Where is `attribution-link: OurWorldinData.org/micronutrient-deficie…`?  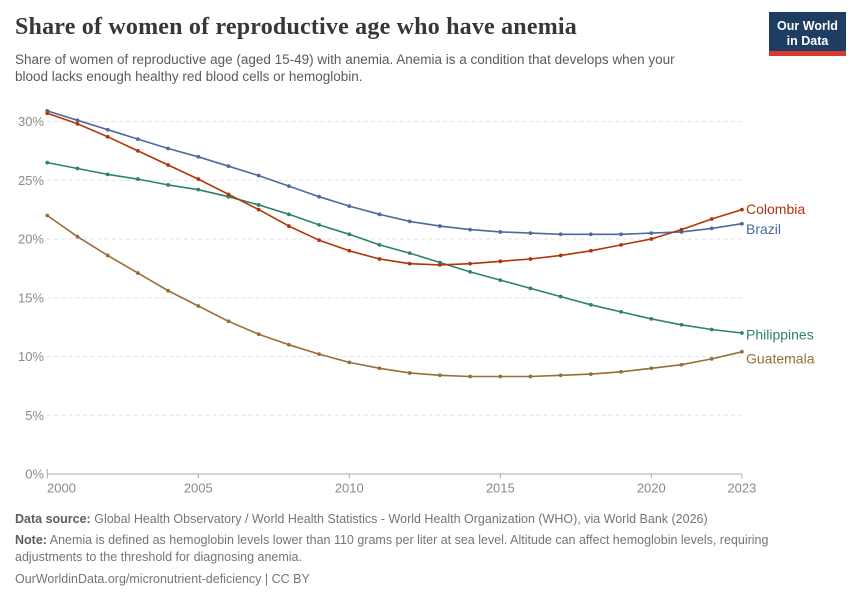
attribution-link: OurWorldinData.org/micronutrient-deficie… is located at coordinates (162, 579).